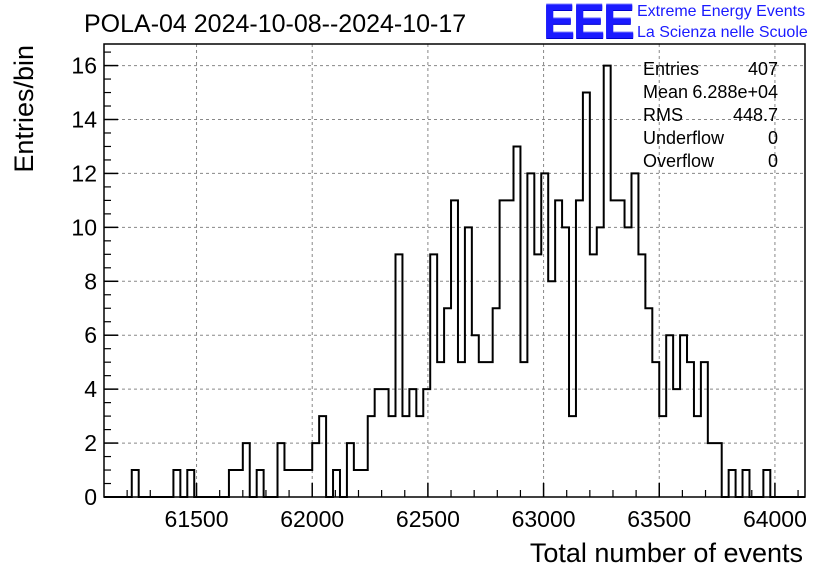 This screenshot has height=572, width=836. What do you see at coordinates (772, 138) in the screenshot?
I see `stat-underflow-value: 0` at bounding box center [772, 138].